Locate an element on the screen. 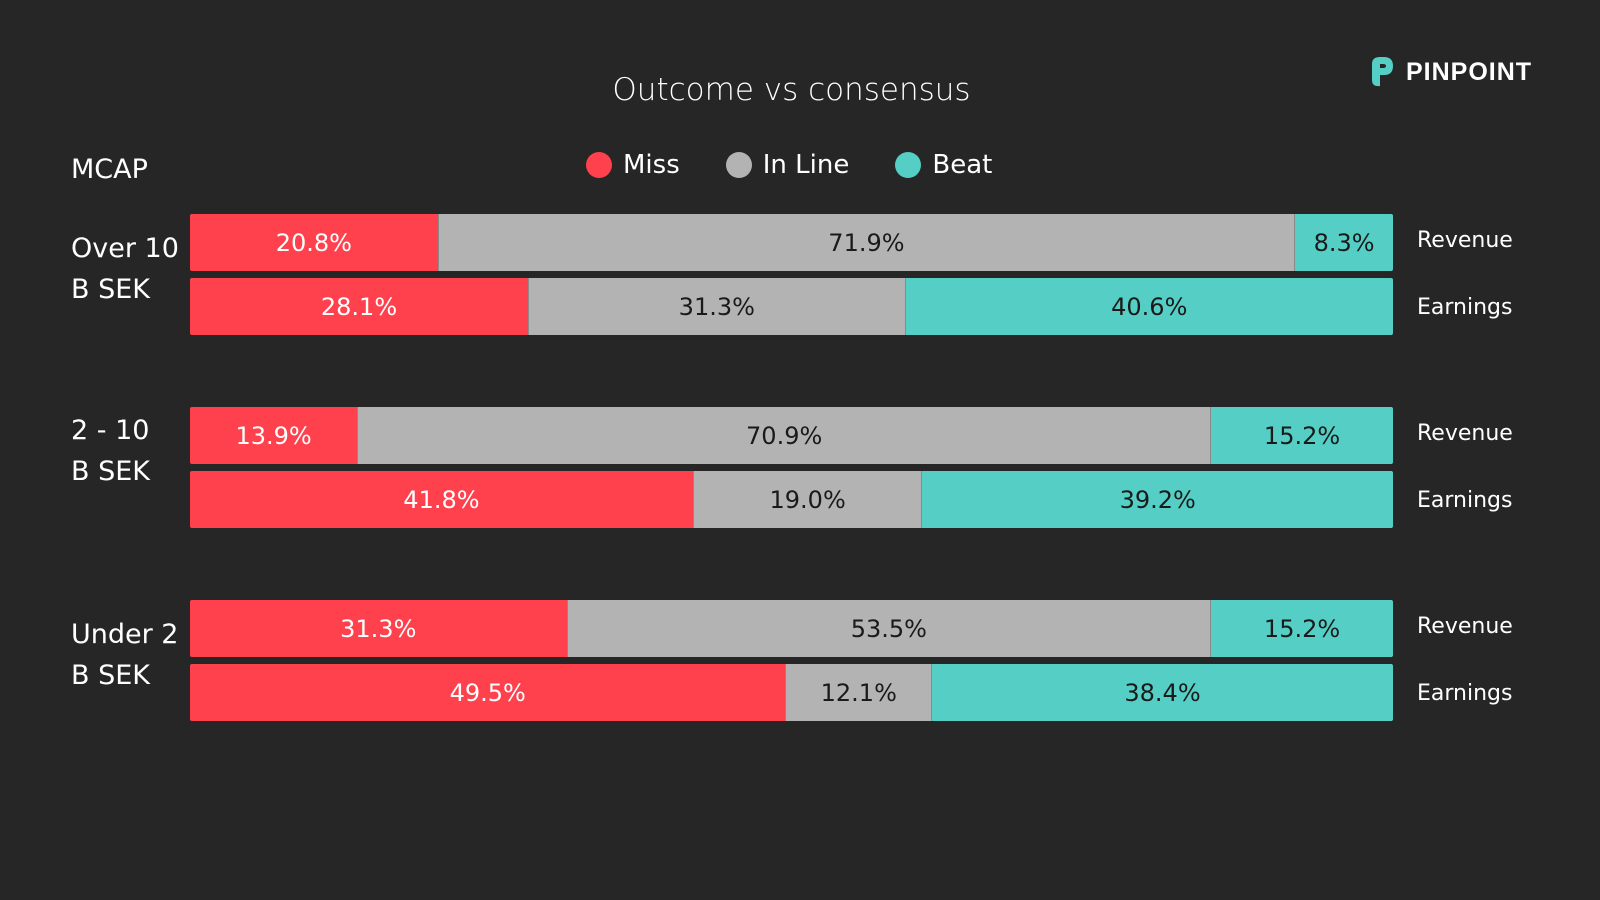 This screenshot has height=900, width=1600. data-label: 28.1% is located at coordinates (359, 306).